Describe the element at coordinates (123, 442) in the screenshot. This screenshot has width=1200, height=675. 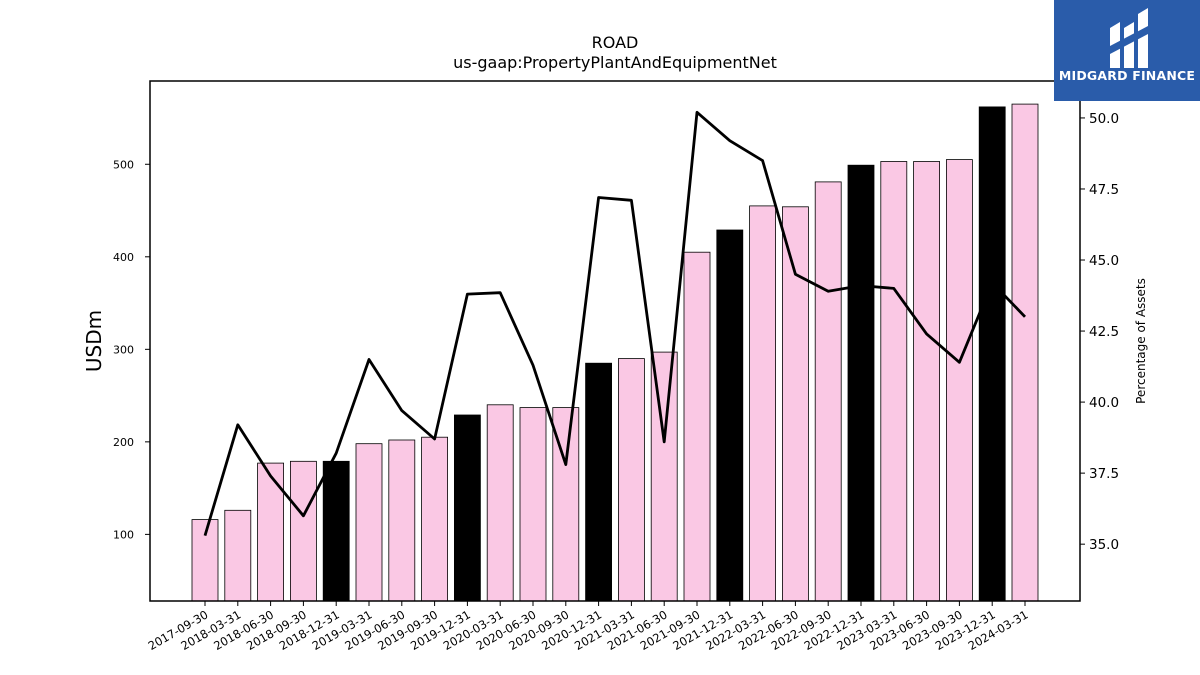
I see `y-tick-label: 200` at that location.